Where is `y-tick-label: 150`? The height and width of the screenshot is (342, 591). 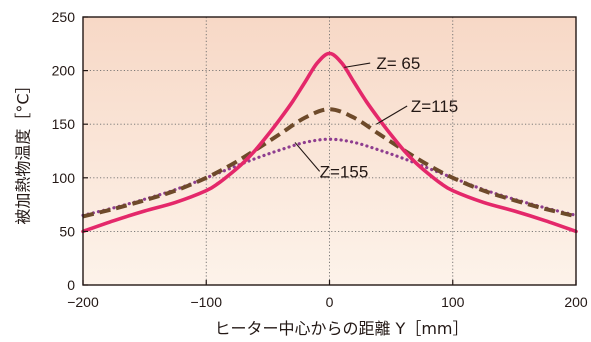
y-tick-label: 150 is located at coordinates (64, 124).